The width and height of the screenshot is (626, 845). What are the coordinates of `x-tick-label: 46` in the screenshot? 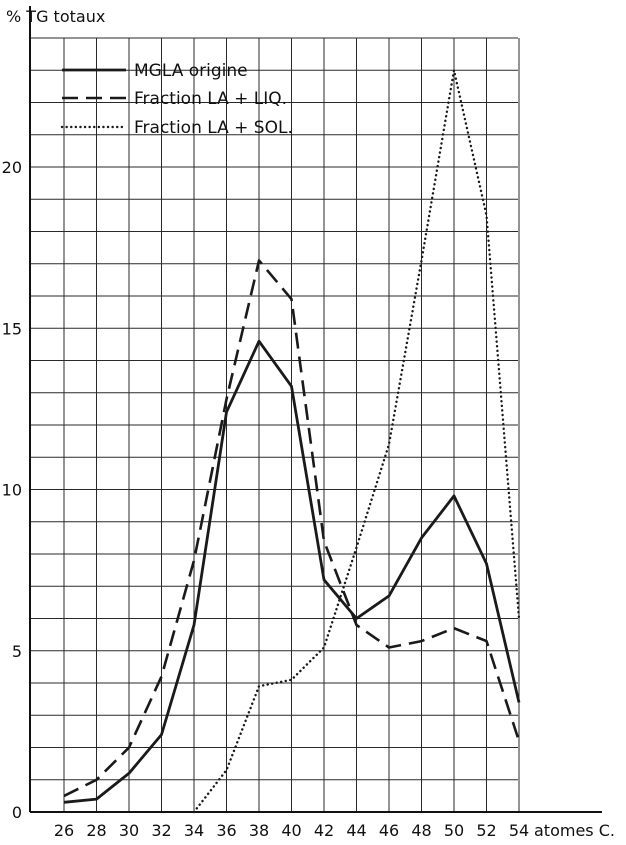 It's located at (389, 830).